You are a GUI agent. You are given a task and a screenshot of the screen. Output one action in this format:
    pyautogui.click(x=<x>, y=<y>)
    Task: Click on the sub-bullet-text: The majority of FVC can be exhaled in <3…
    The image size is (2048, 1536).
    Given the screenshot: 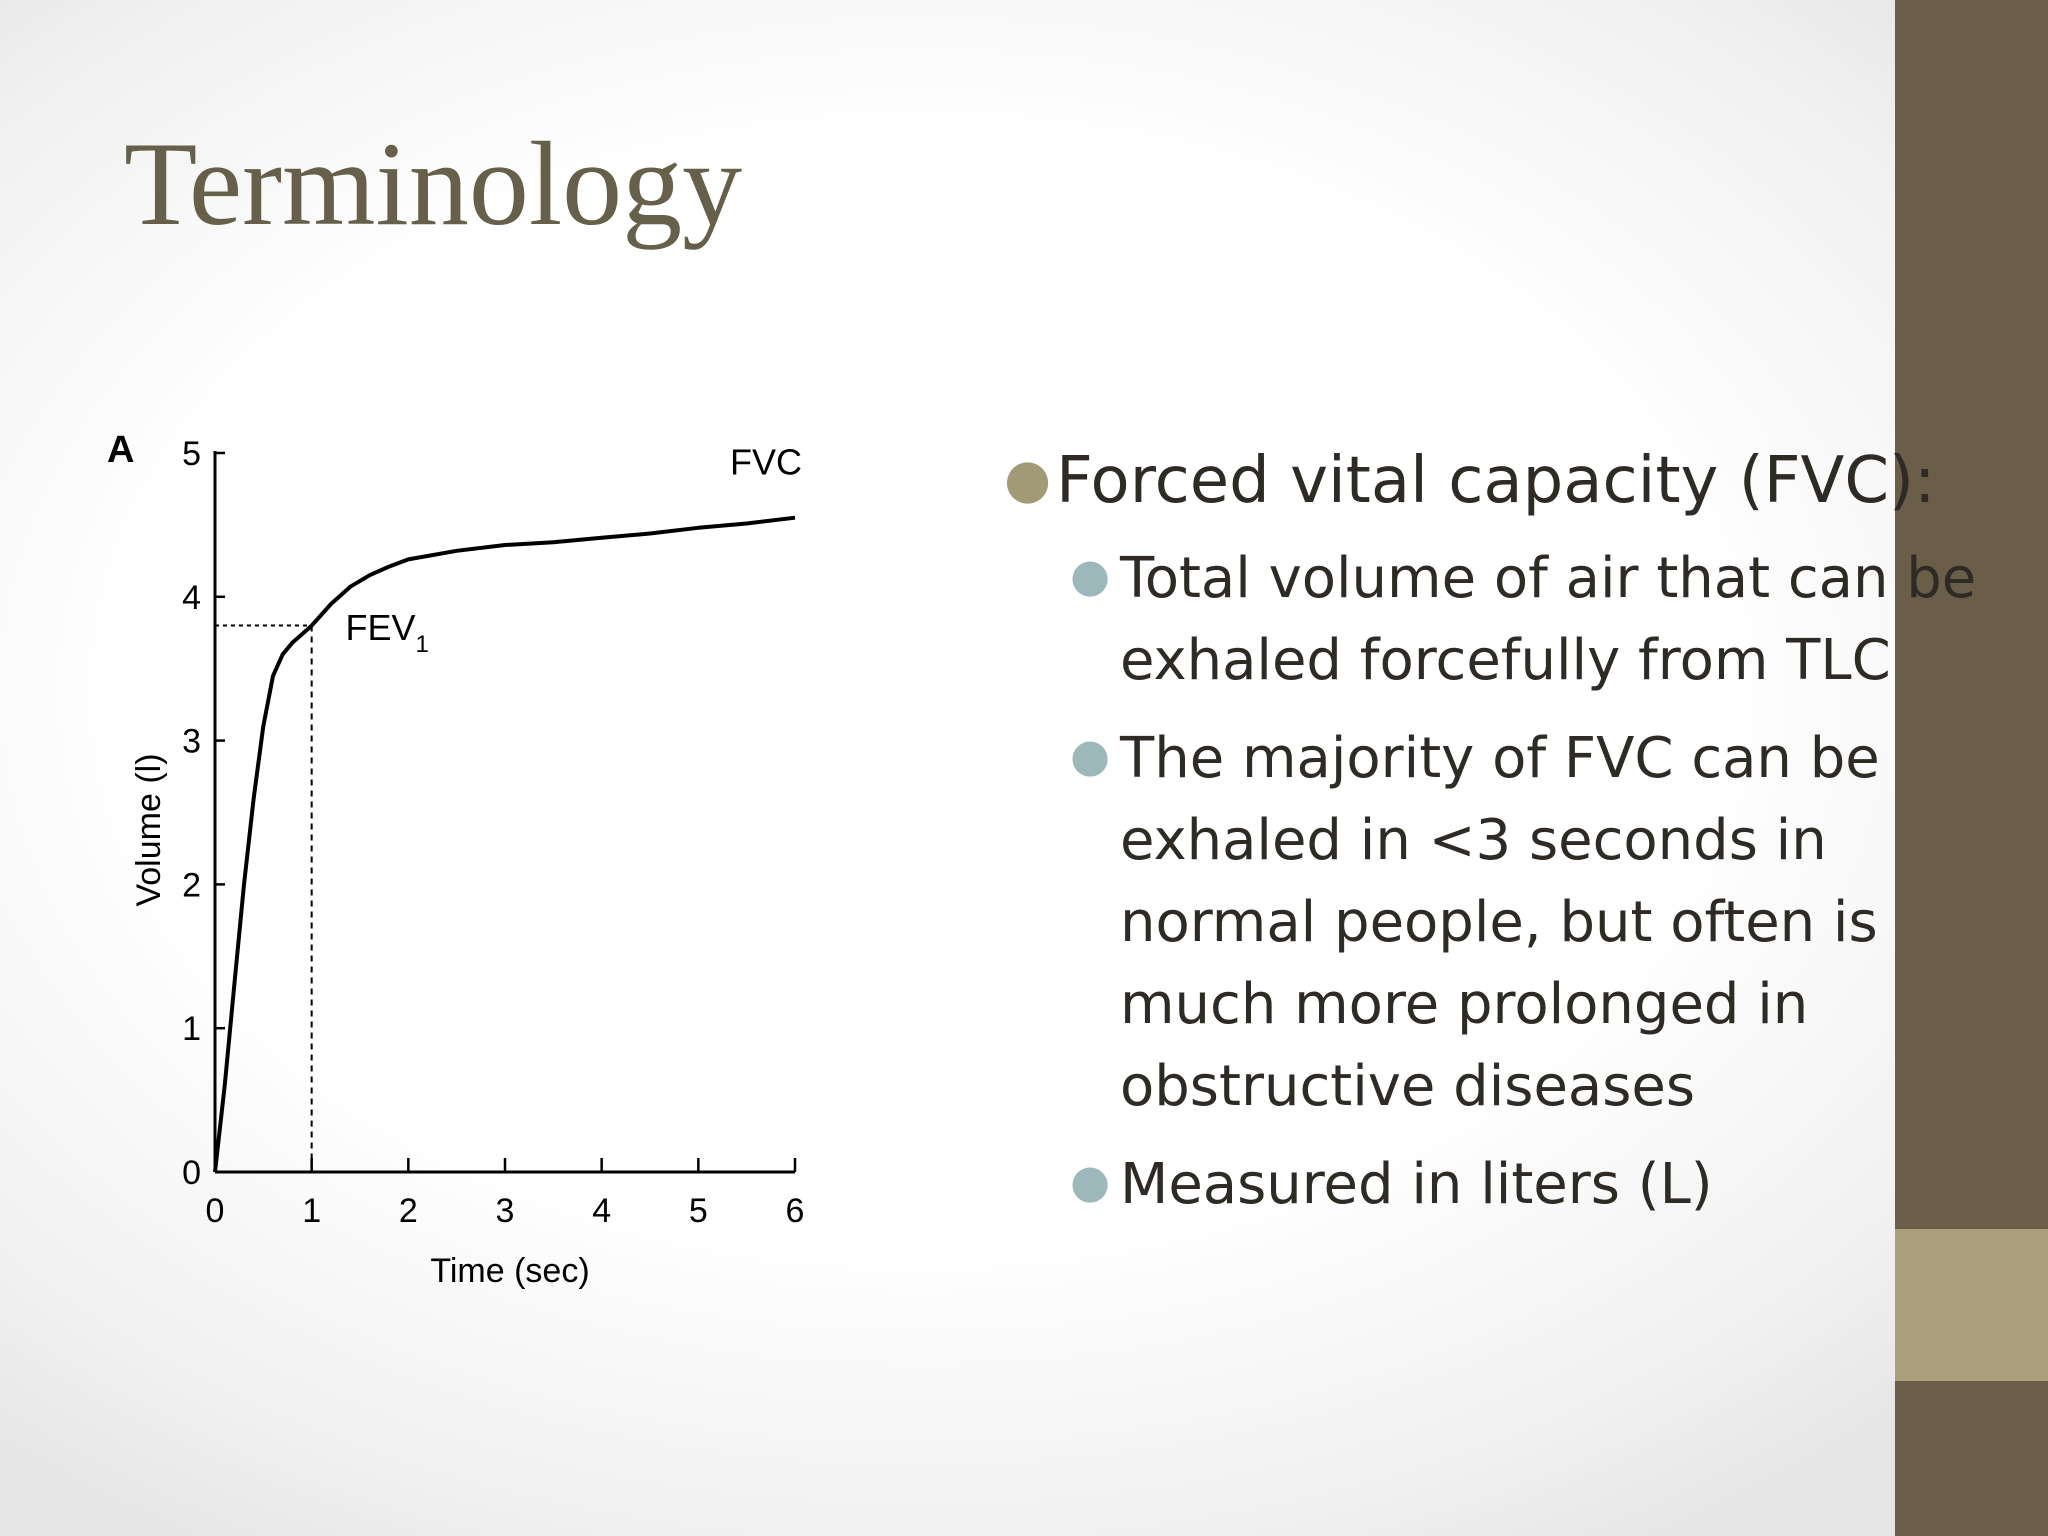 What is the action you would take?
    pyautogui.click(x=1500, y=922)
    